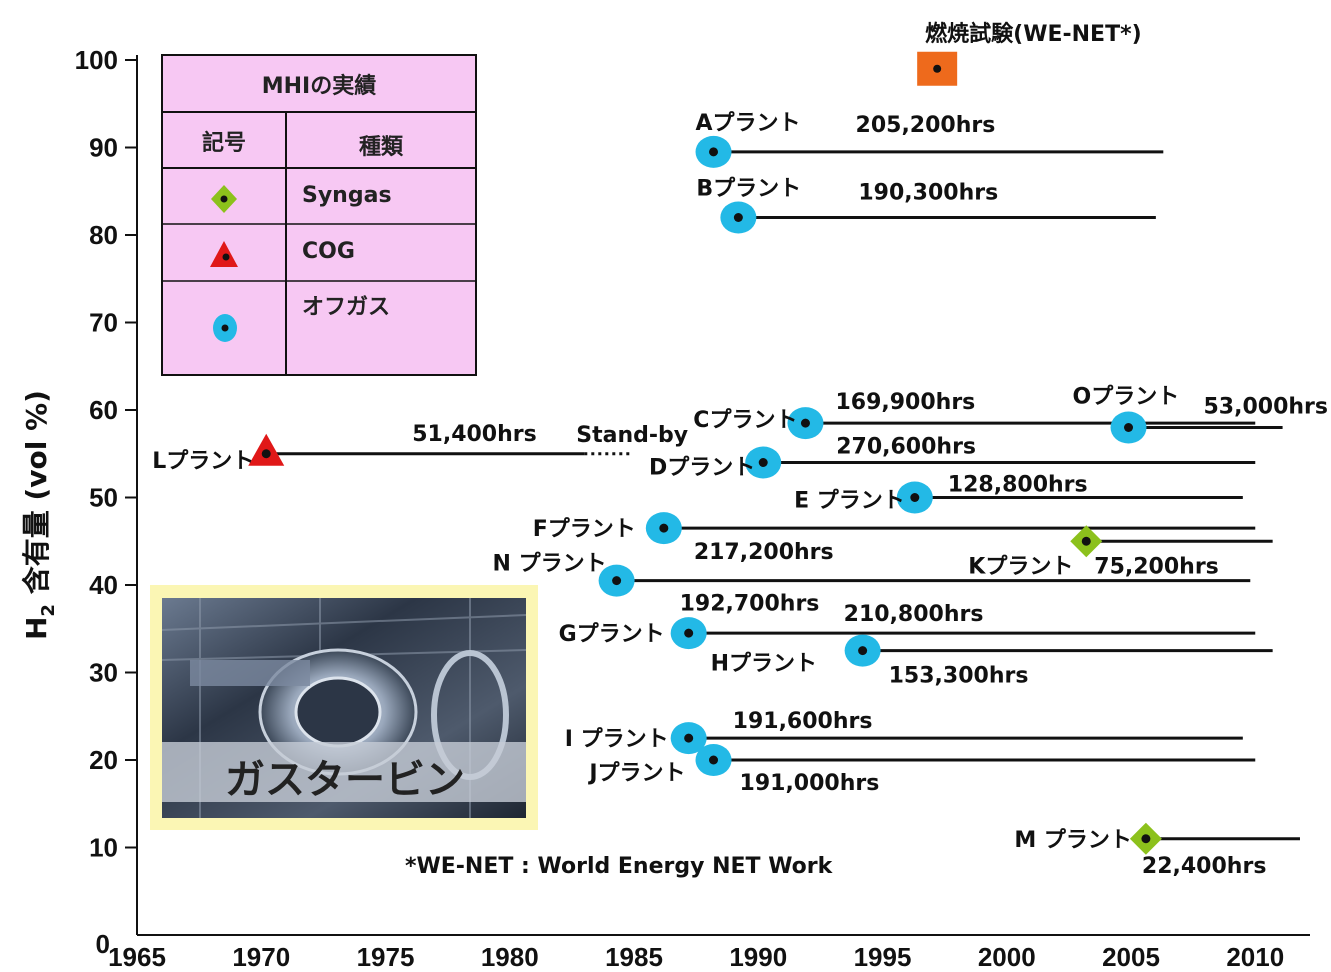  What do you see at coordinates (702, 468) in the screenshot?
I see `plant-name-label: Dプラント` at bounding box center [702, 468].